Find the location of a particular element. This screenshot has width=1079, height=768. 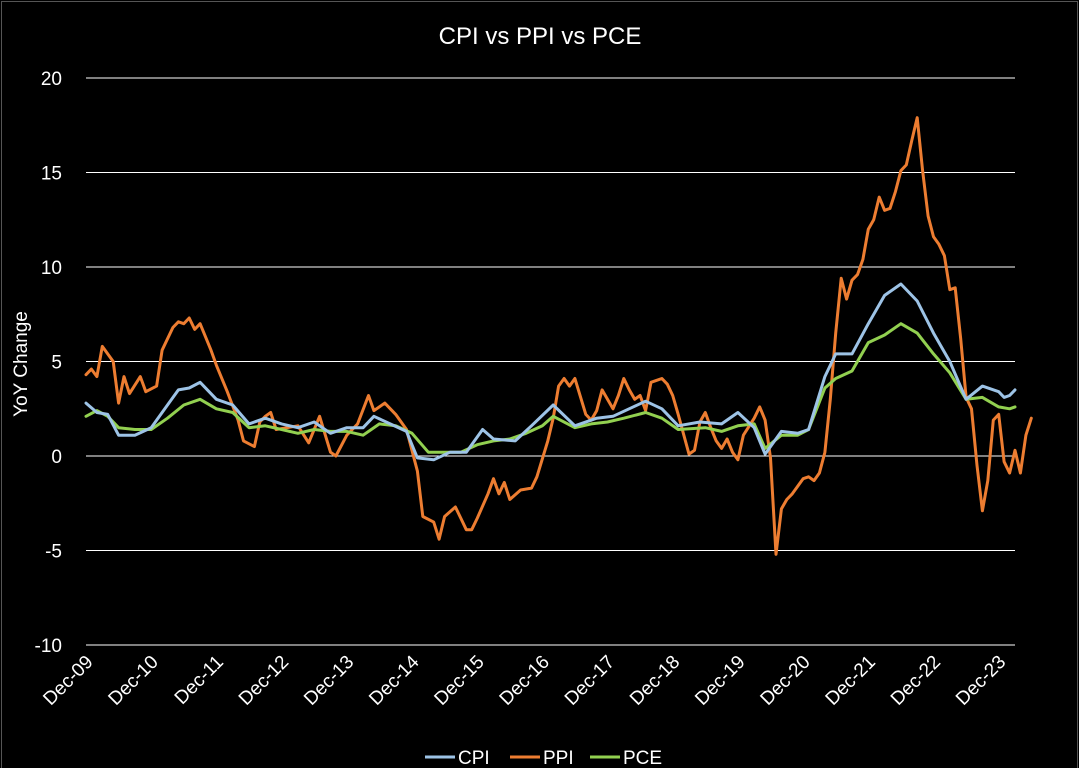

y-tick-label: -5 is located at coordinates (53, 552).